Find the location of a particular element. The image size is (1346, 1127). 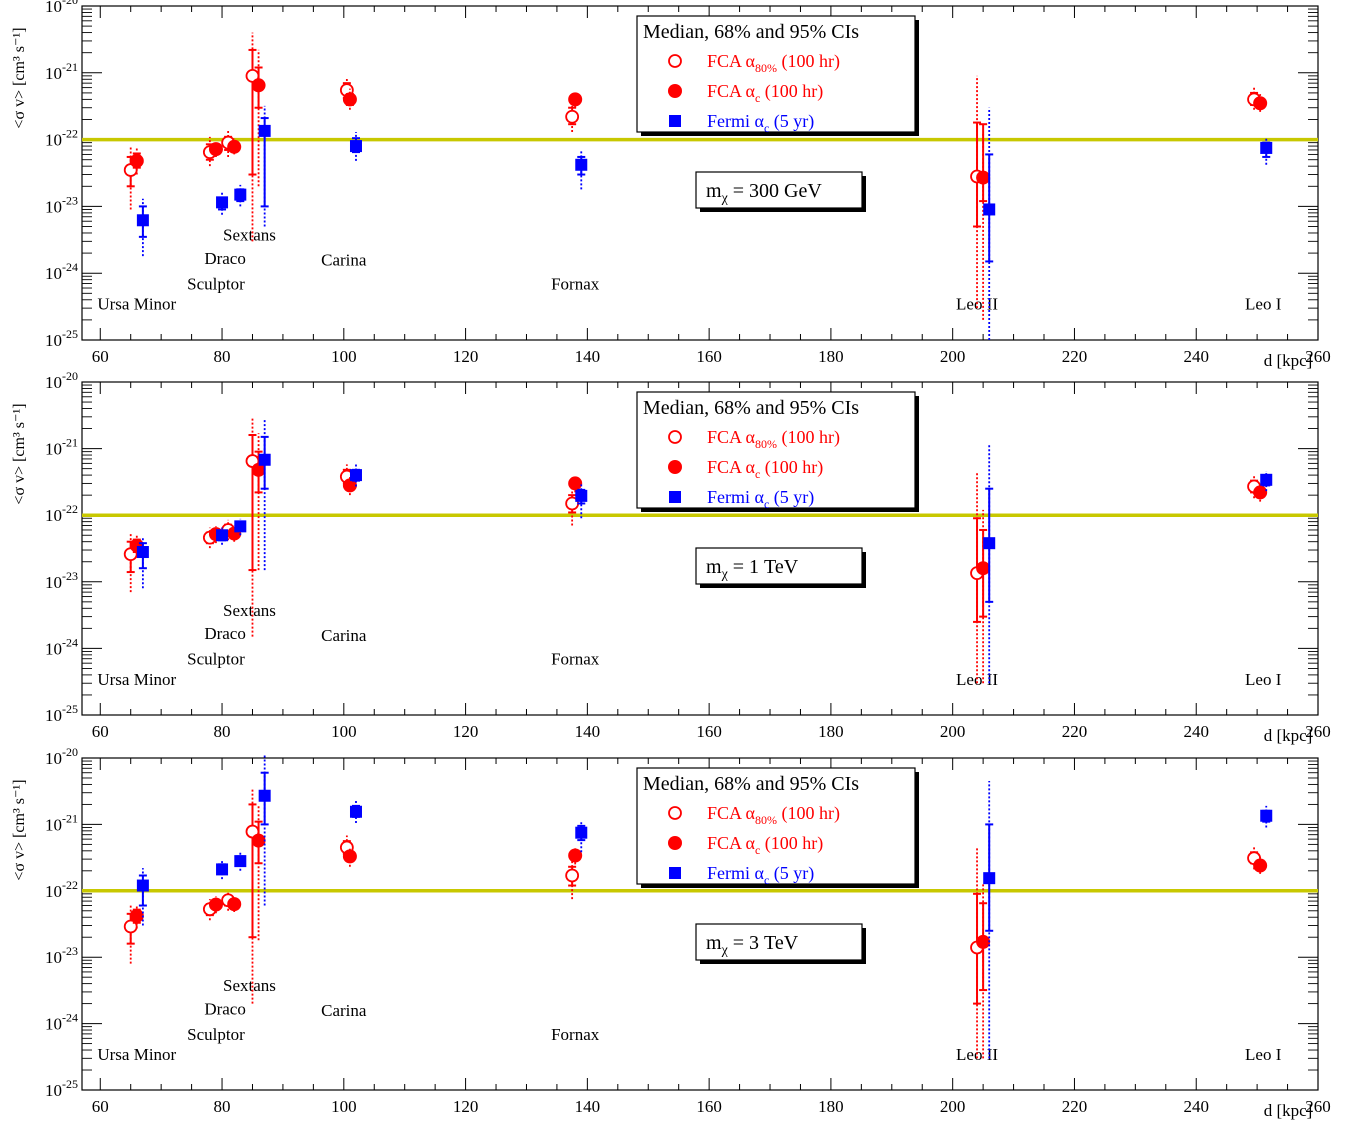

galaxy-label: Sculptor is located at coordinates (216, 659).